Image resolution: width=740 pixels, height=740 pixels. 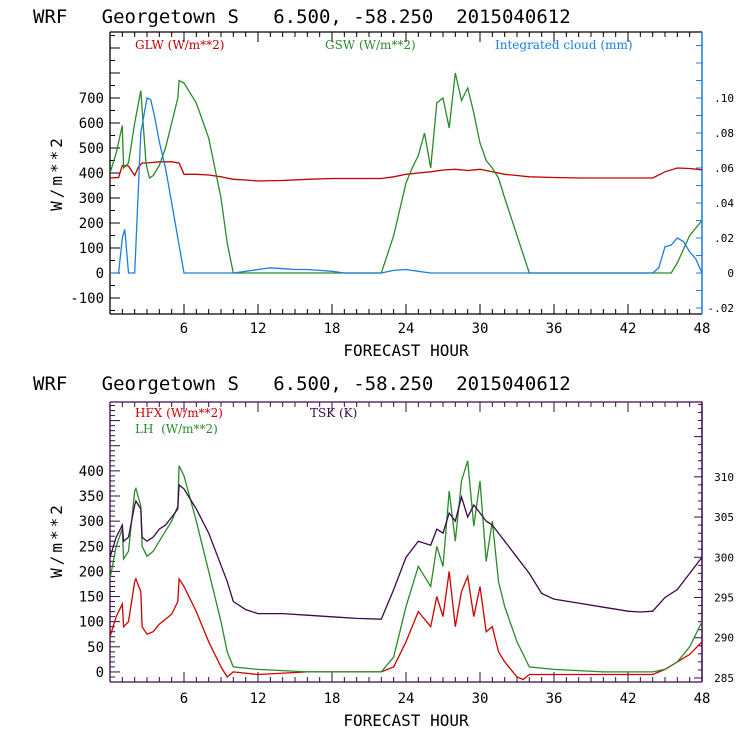 What do you see at coordinates (91, 149) in the screenshot?
I see `y-tick-label: 500` at bounding box center [91, 149].